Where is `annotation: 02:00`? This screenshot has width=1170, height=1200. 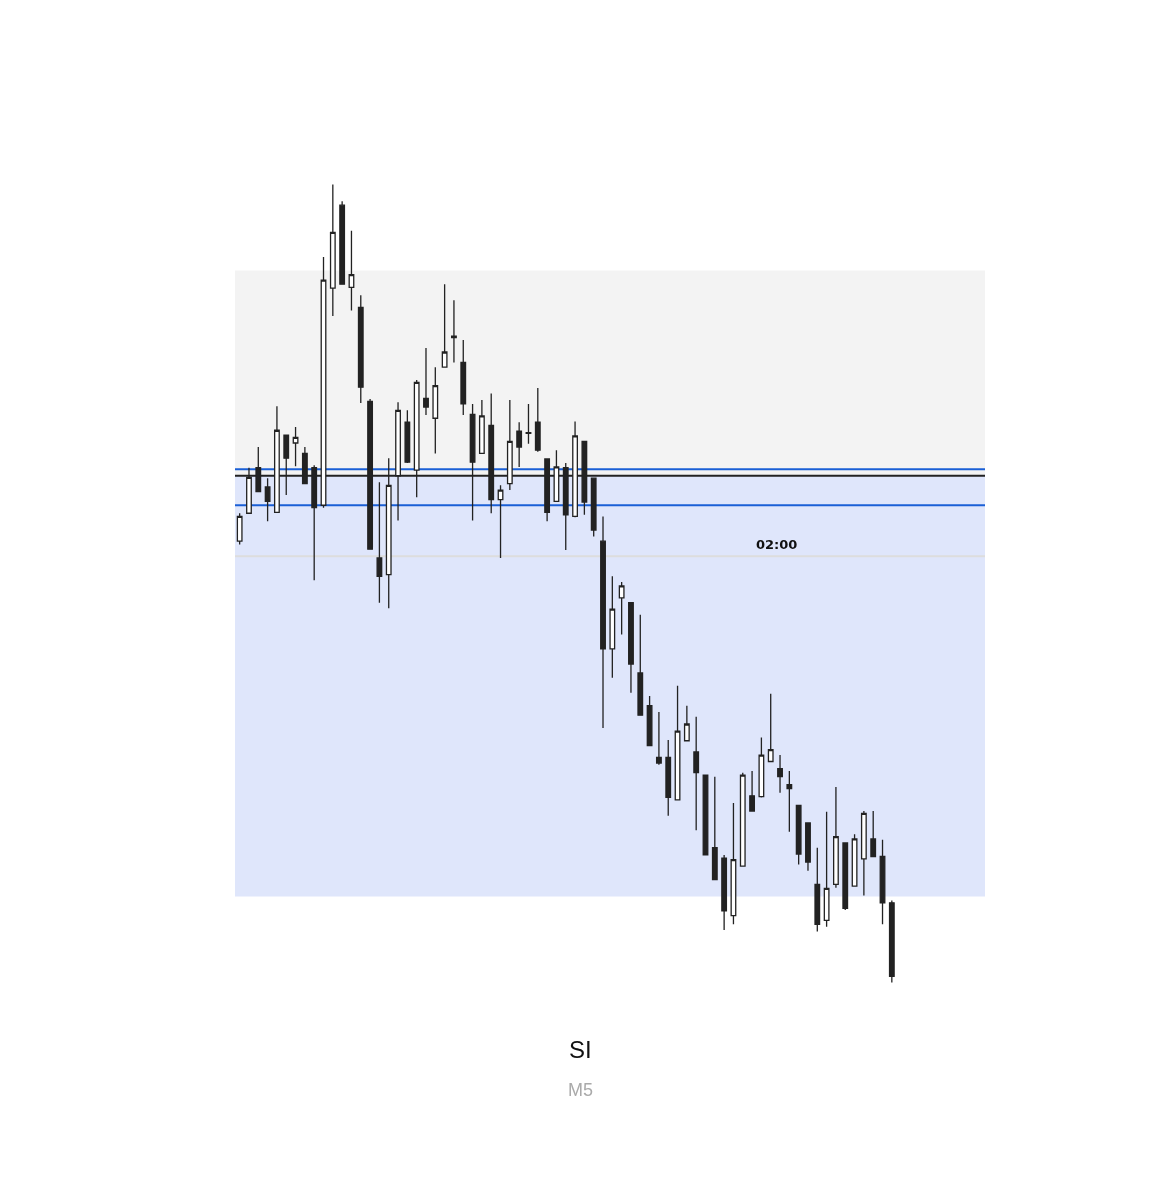
annotation: 02:00 is located at coordinates (777, 544).